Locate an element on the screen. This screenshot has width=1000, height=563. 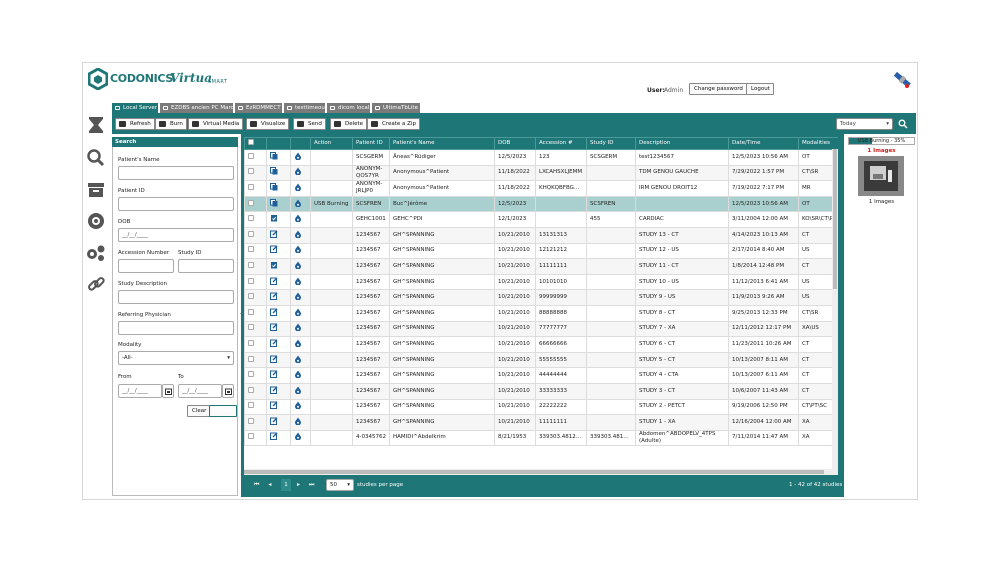
toolbar-button: Send is located at coordinates (309, 124).